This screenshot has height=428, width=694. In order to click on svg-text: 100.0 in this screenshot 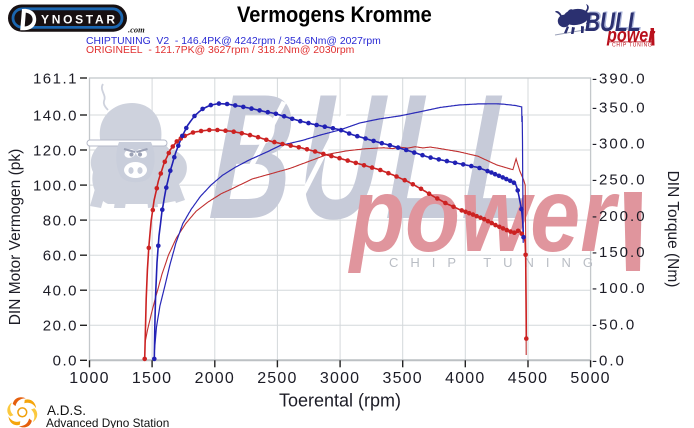, I will do `click(55, 185)`.